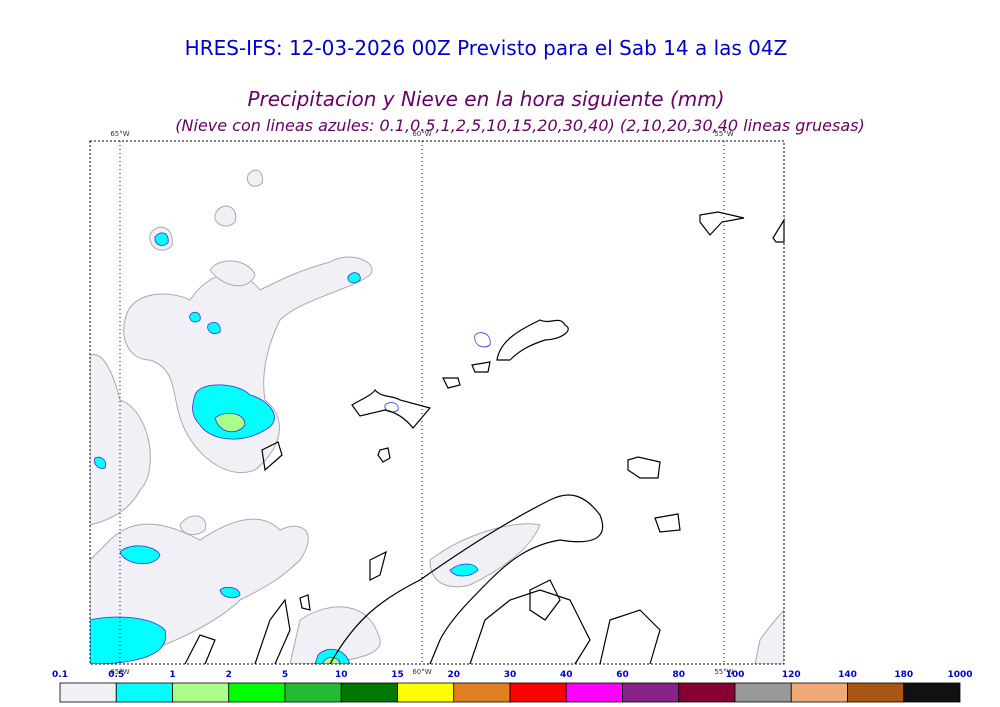  What do you see at coordinates (172, 675) in the screenshot?
I see `colorbar-label: 1` at bounding box center [172, 675].